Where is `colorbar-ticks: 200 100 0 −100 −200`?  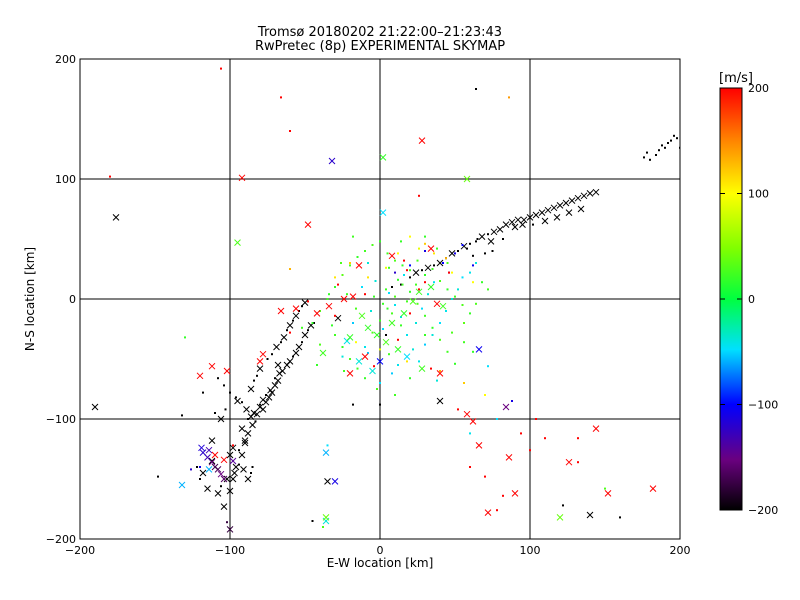
colorbar-ticks: 200 100 0 −100 −200 is located at coordinates (749, 299).